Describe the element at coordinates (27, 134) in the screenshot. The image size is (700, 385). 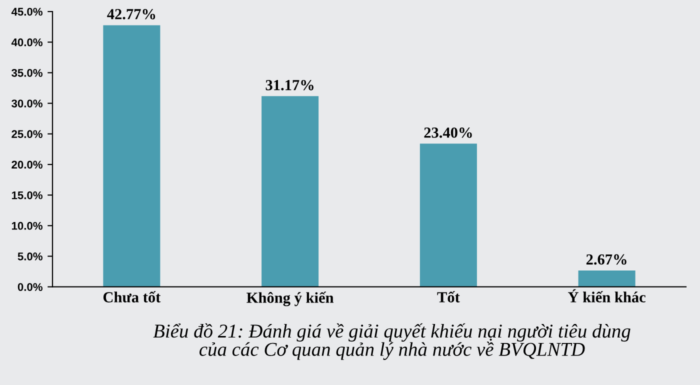
I see `y-tick-label: 25.0%` at that location.